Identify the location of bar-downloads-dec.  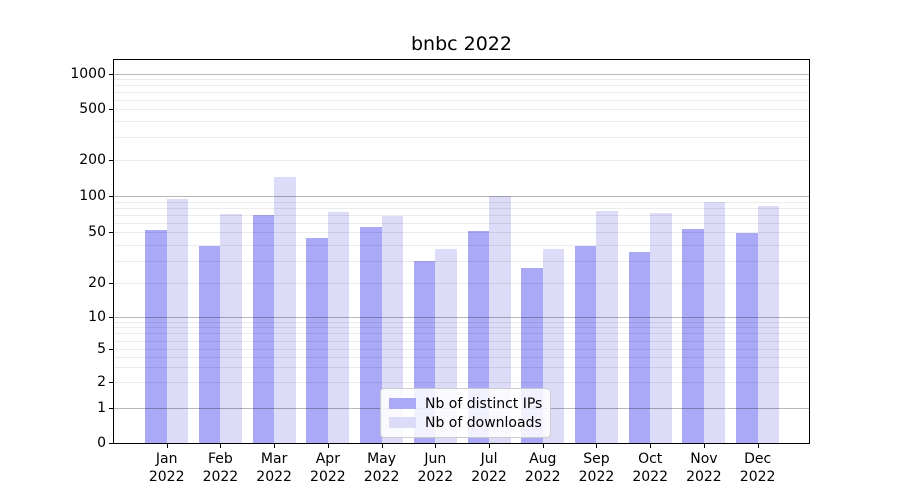
(768, 324).